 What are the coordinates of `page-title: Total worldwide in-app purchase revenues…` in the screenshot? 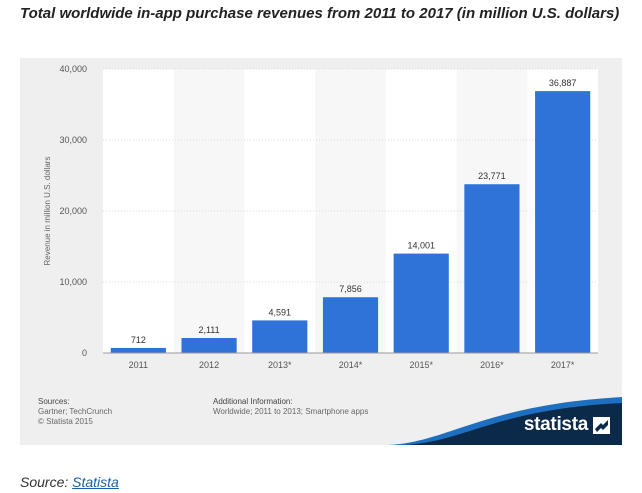 It's located at (320, 13).